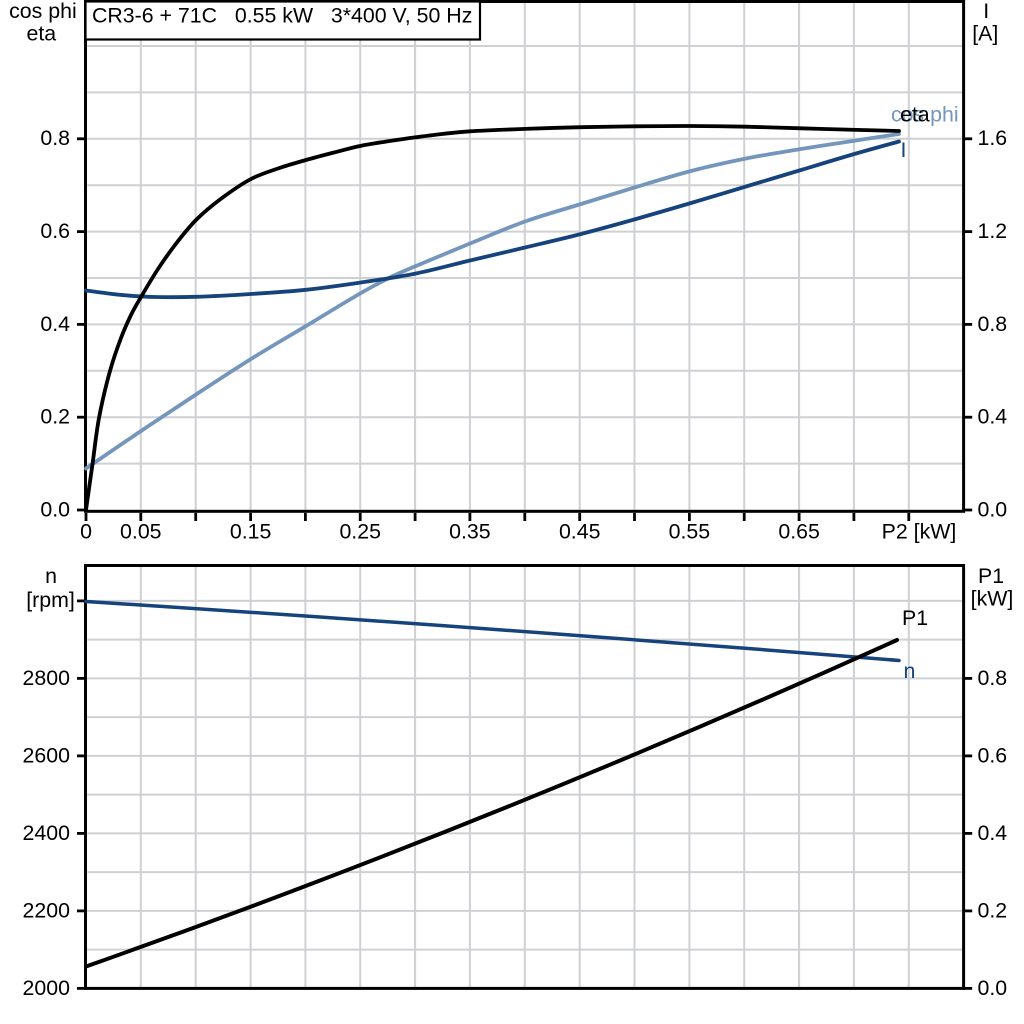  I want to click on svg-text: 1.6, so click(993, 138).